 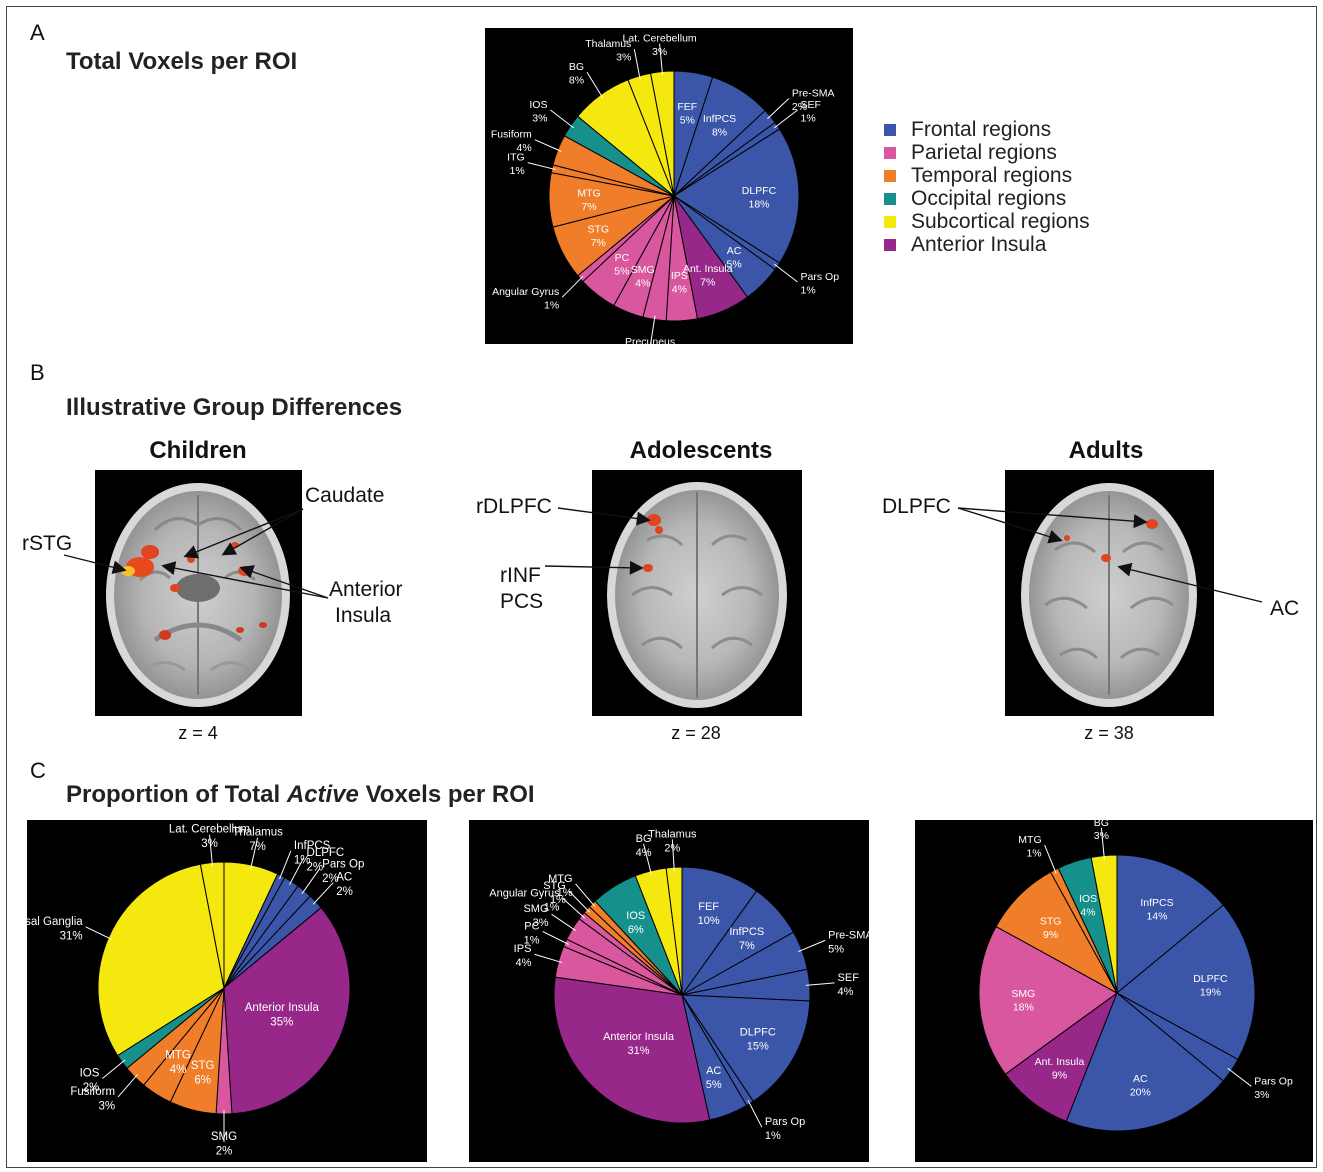 What do you see at coordinates (1059, 1076) in the screenshot?
I see `slice-value: 9%` at bounding box center [1059, 1076].